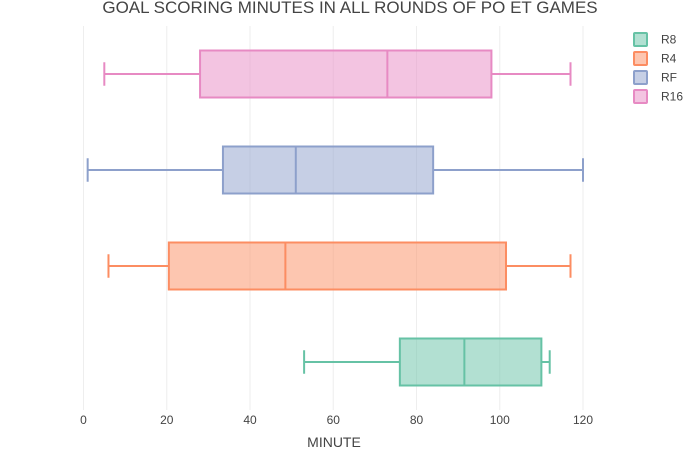 The height and width of the screenshot is (450, 700). I want to click on legend-item-r16: R16, so click(658, 96).